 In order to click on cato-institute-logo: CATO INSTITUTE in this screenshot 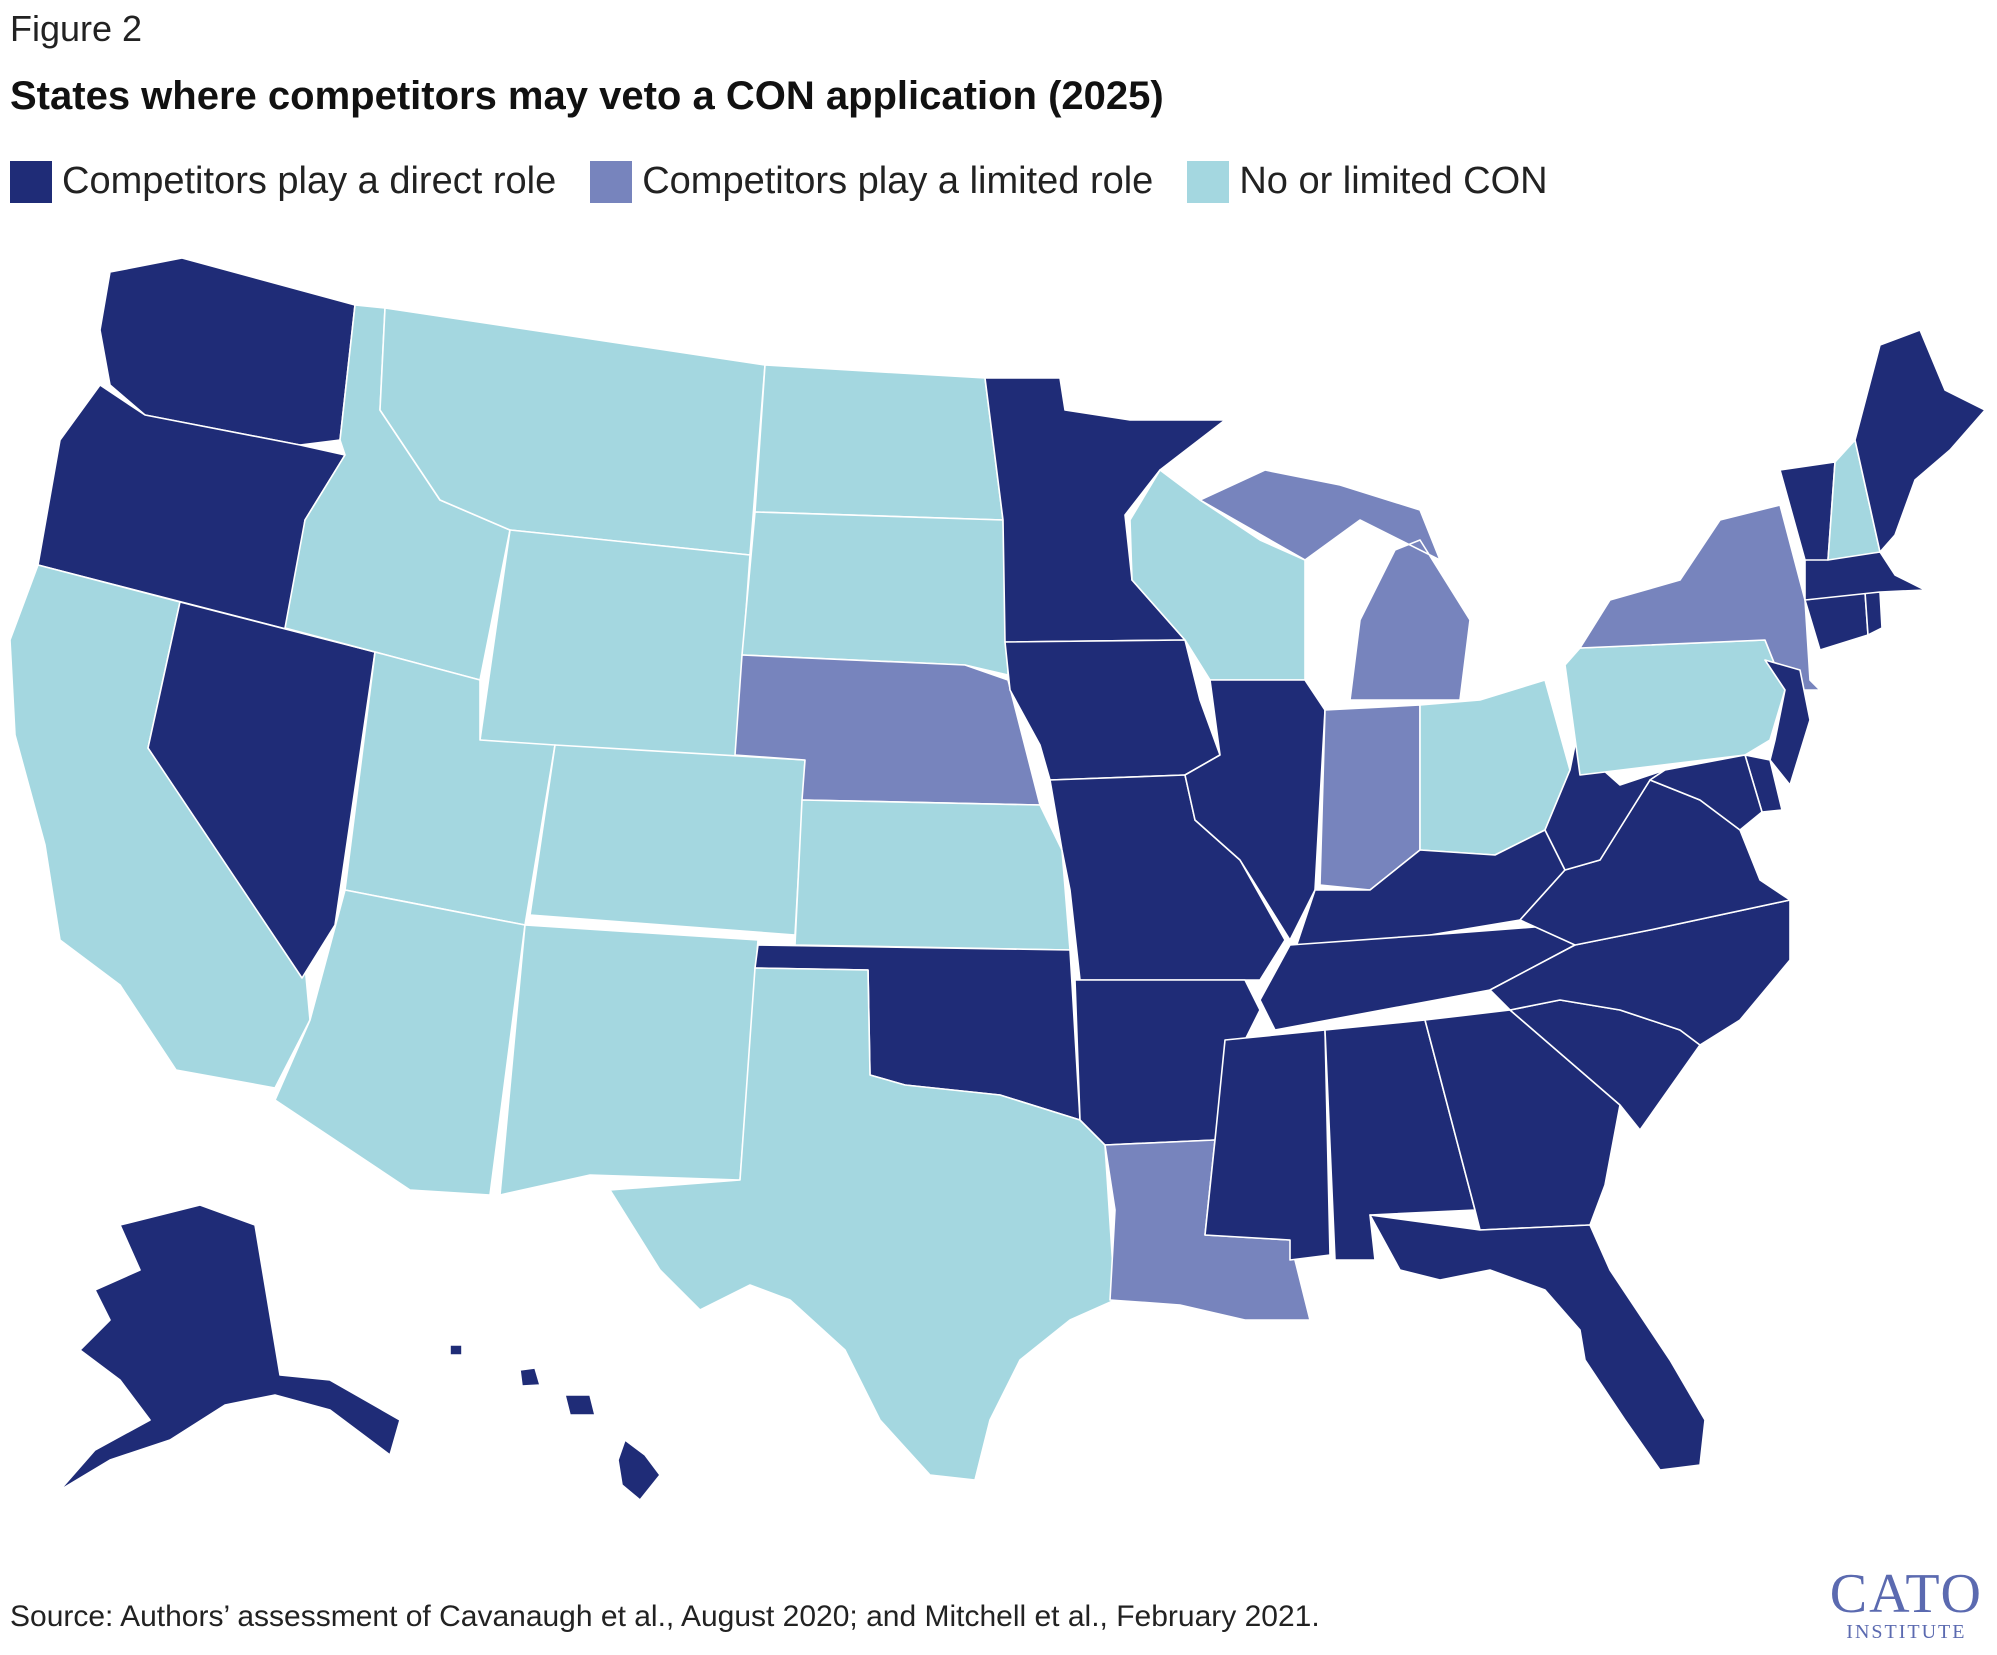, I will do `click(1906, 1604)`.